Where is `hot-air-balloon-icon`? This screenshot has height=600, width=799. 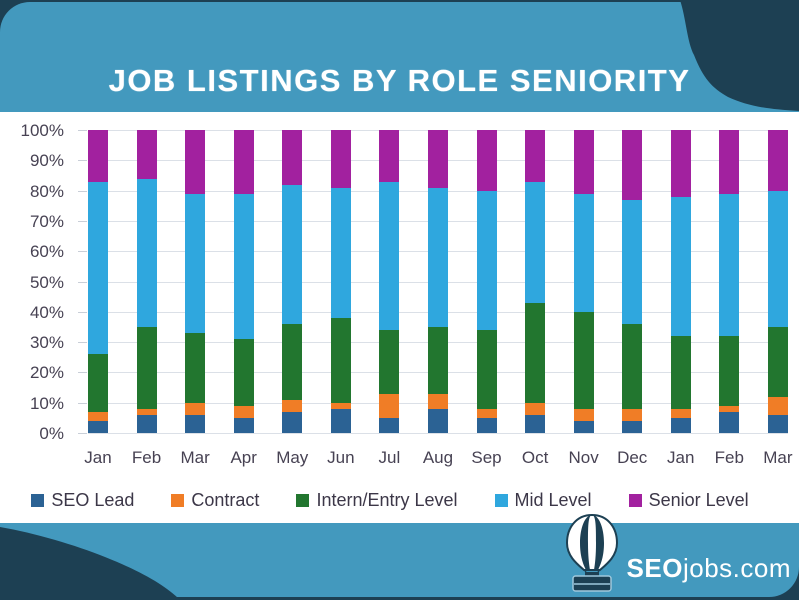
hot-air-balloon-icon is located at coordinates (591, 553).